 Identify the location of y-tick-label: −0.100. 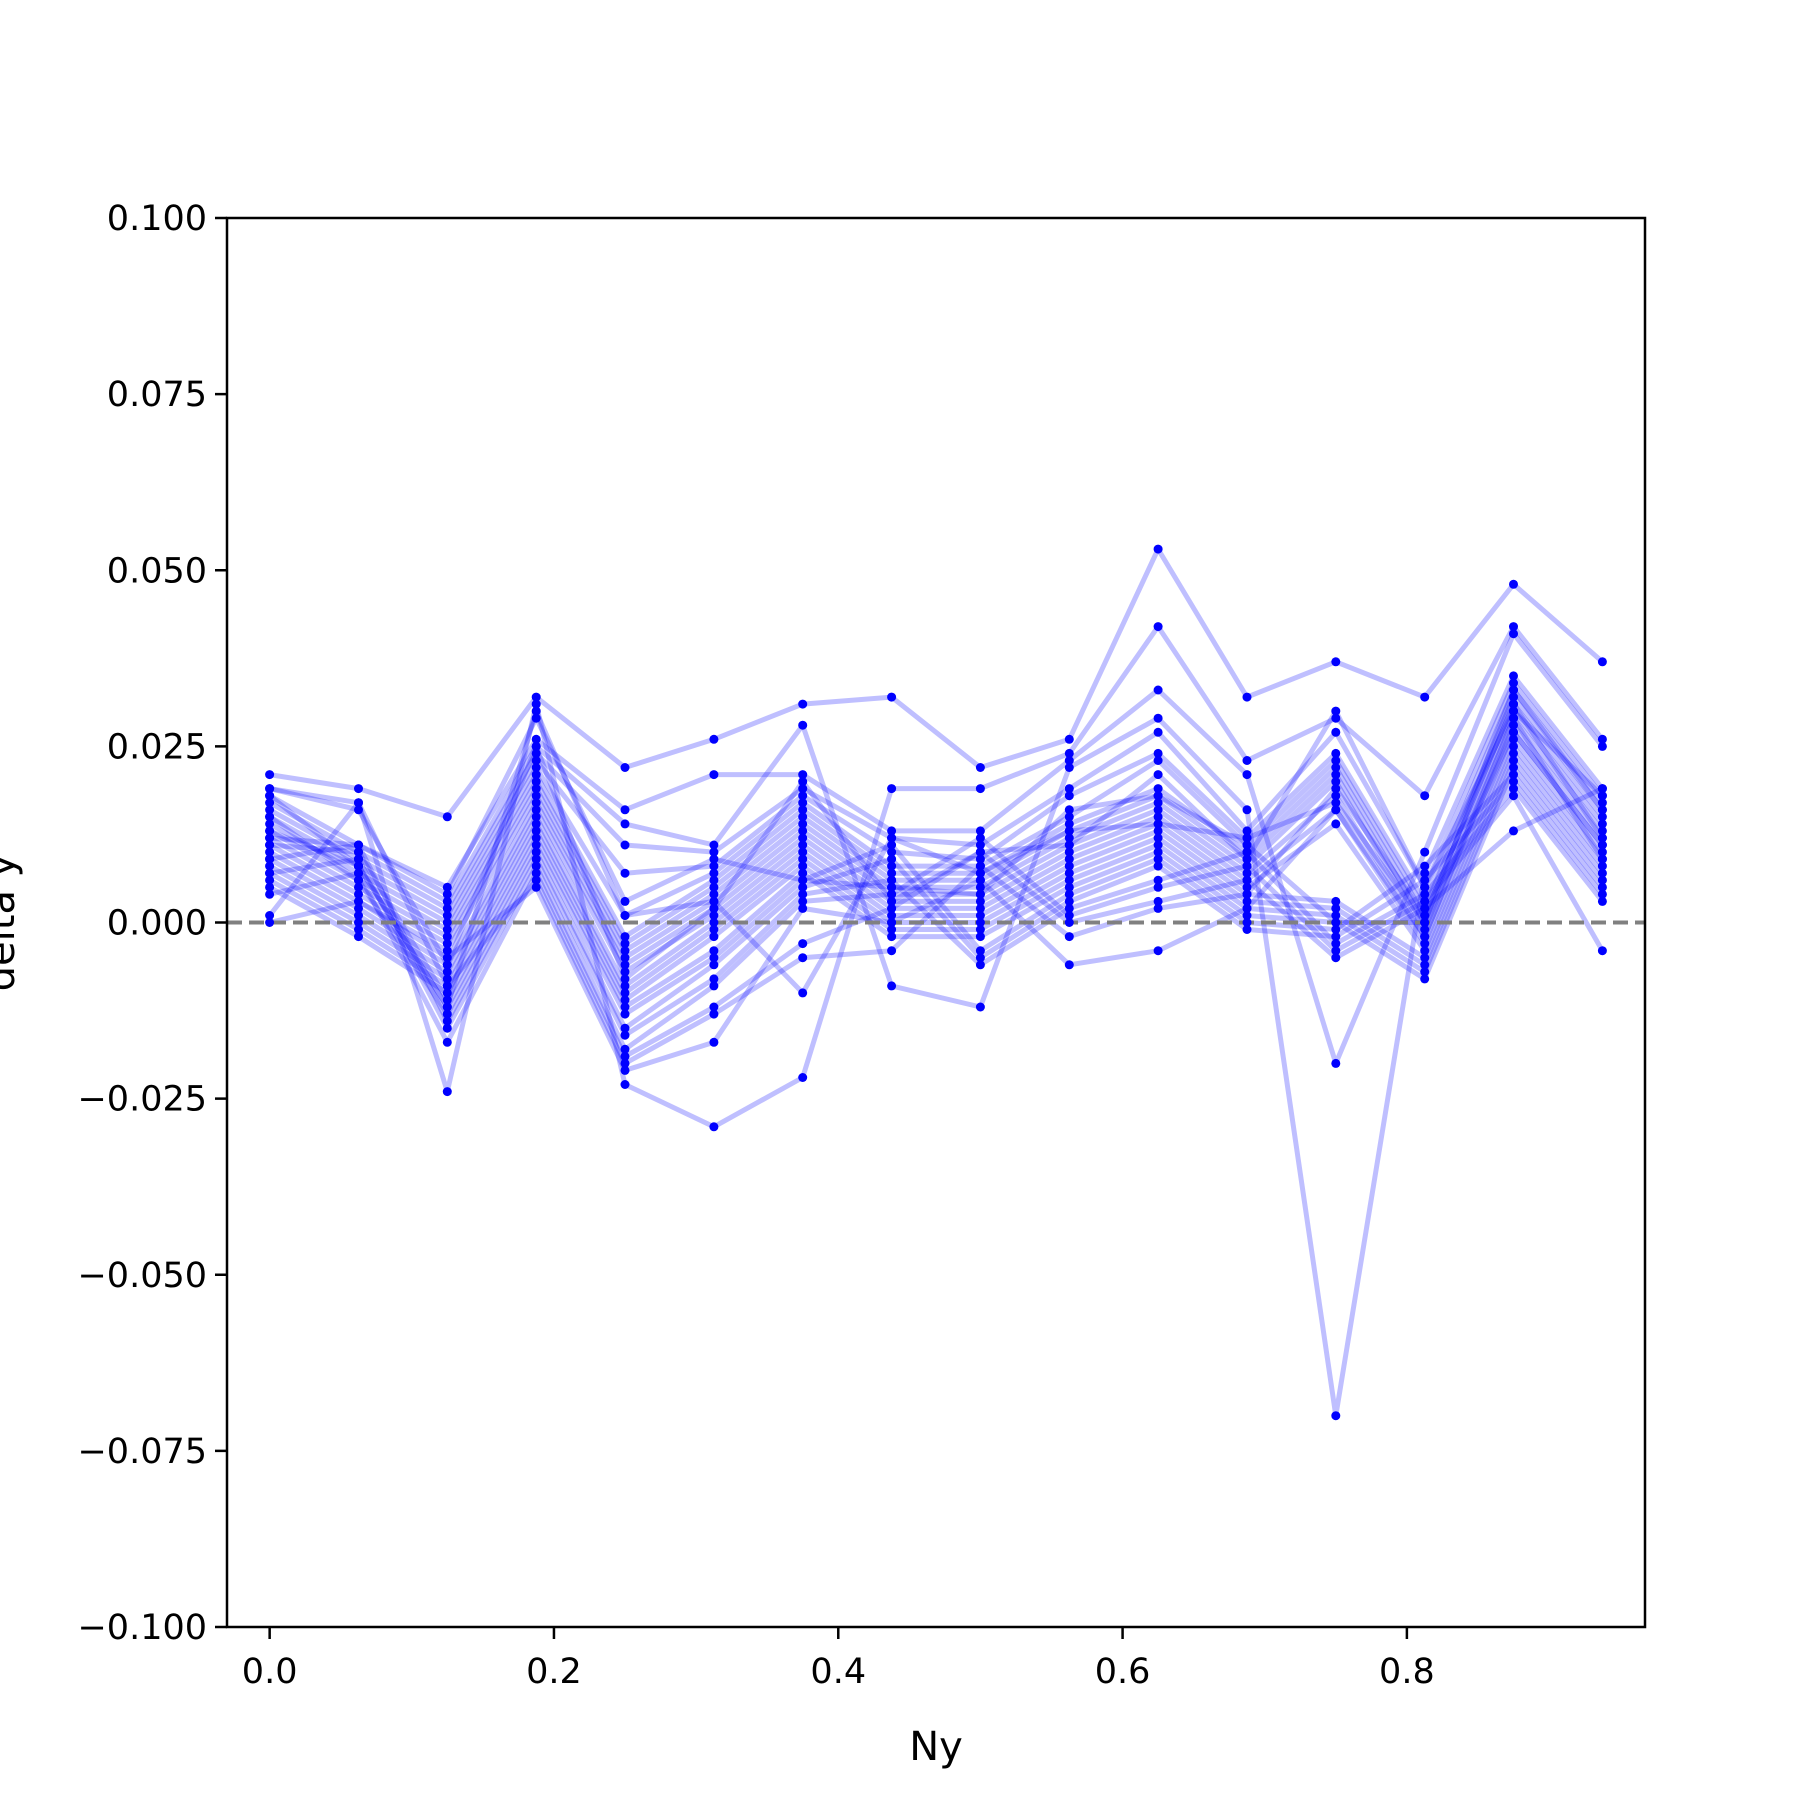
(142, 1628).